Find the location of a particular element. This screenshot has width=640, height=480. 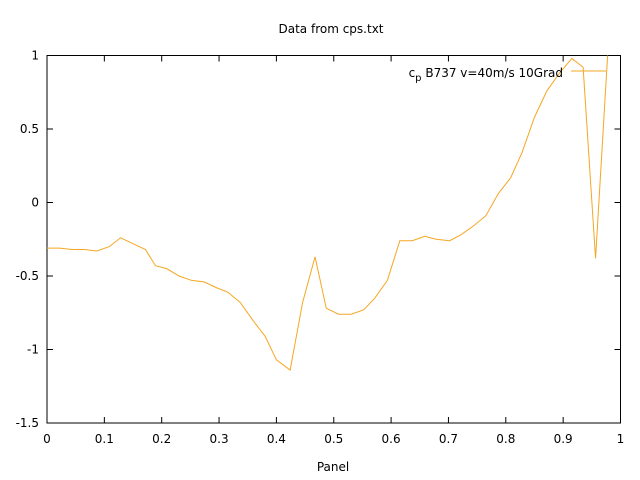

x-tick-label: 0.9 is located at coordinates (563, 439).